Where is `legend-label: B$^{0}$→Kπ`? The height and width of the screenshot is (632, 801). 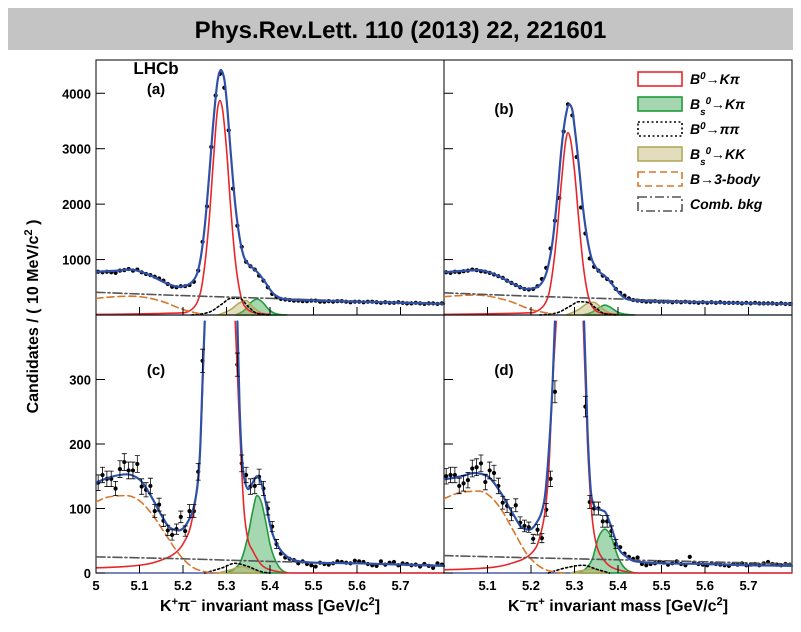 legend-label: B$^{0}$→Kπ is located at coordinates (715, 78).